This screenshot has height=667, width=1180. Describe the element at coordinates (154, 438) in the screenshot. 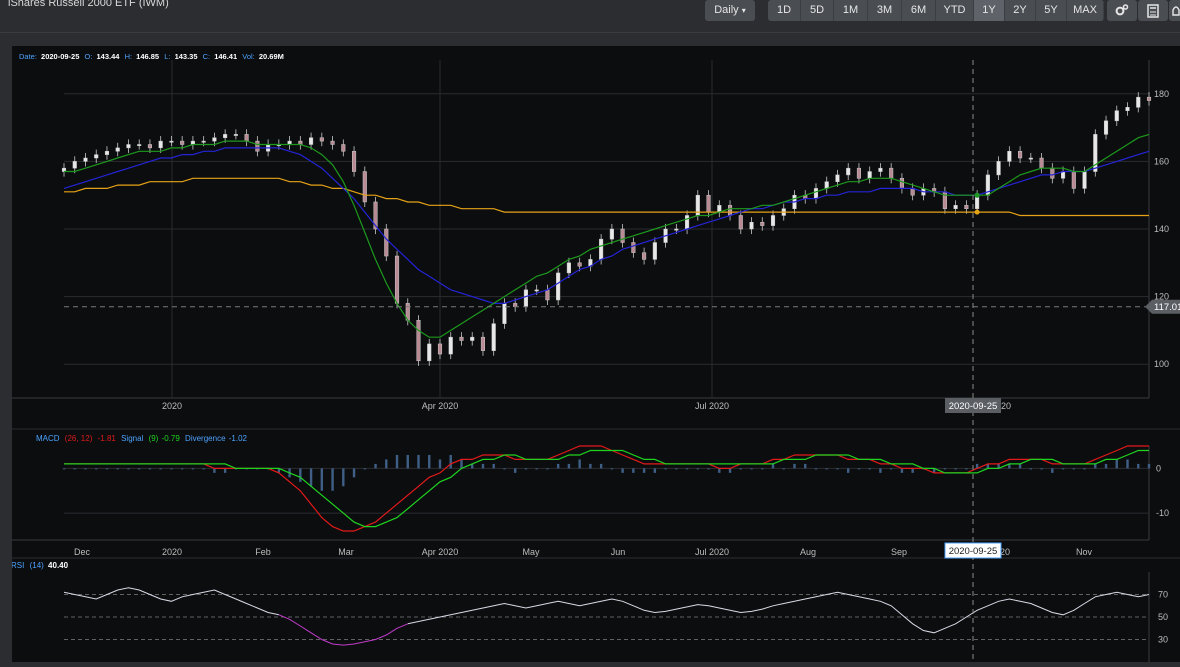

I see `signal-params: (9)` at that location.